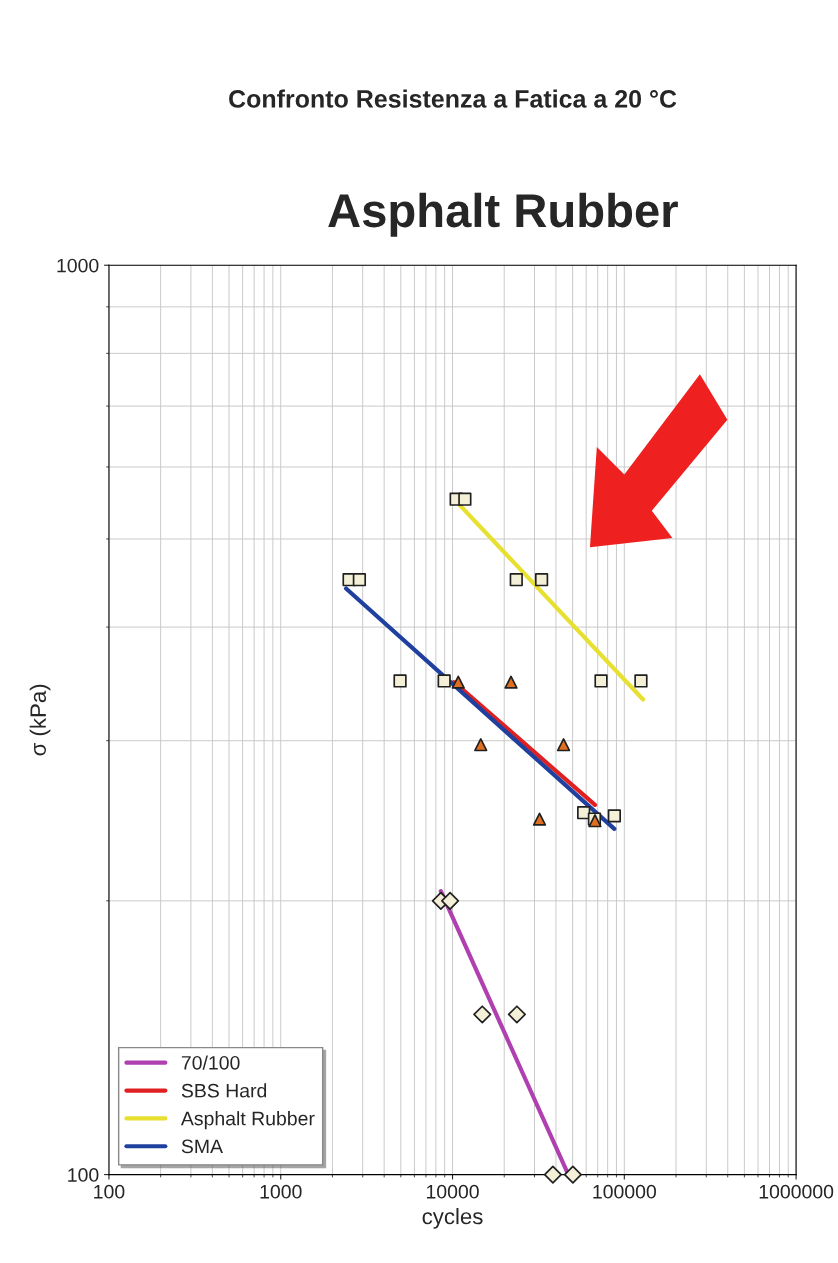 The width and height of the screenshot is (838, 1263). I want to click on text: Asphalt Rubber, so click(503, 214).